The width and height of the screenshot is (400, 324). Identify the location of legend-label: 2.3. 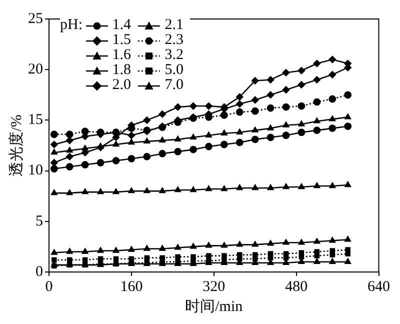
(174, 40).